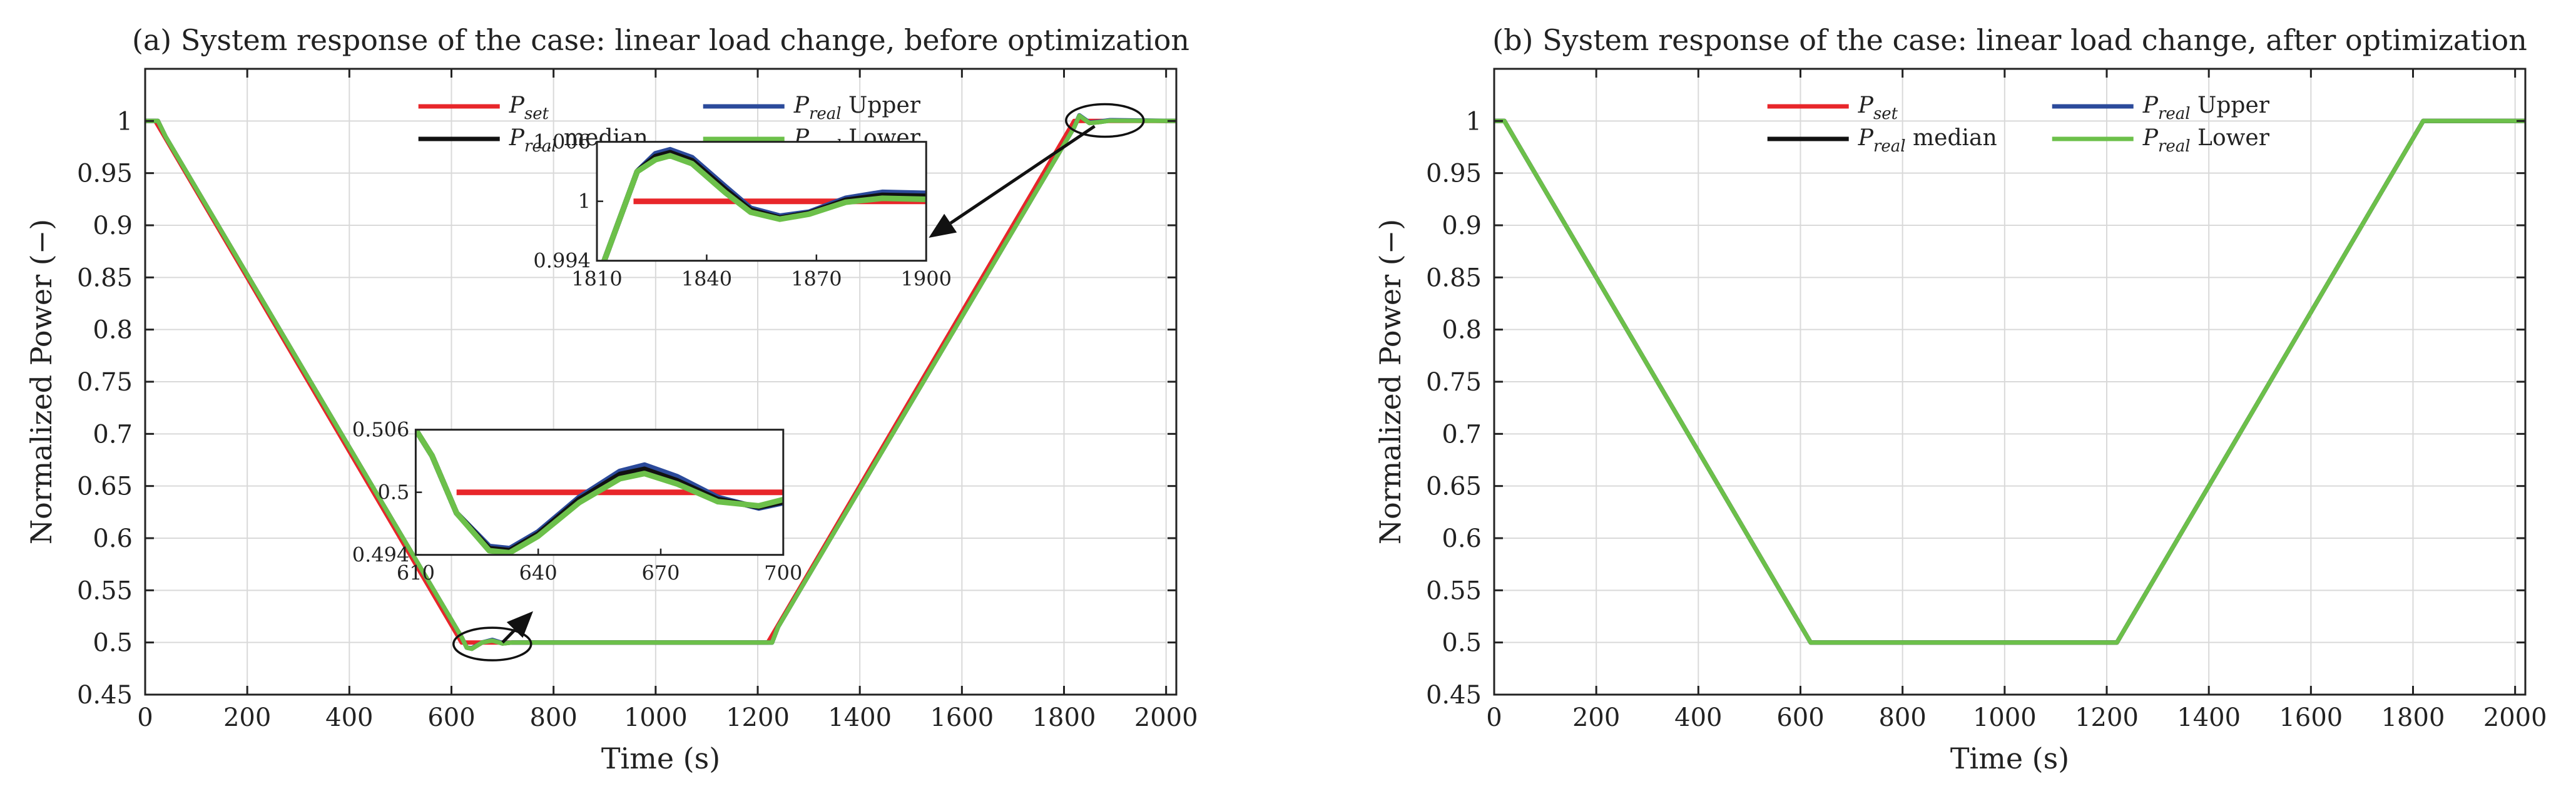 Image resolution: width=2576 pixels, height=801 pixels. I want to click on inset-xtick-label: 700, so click(783, 573).